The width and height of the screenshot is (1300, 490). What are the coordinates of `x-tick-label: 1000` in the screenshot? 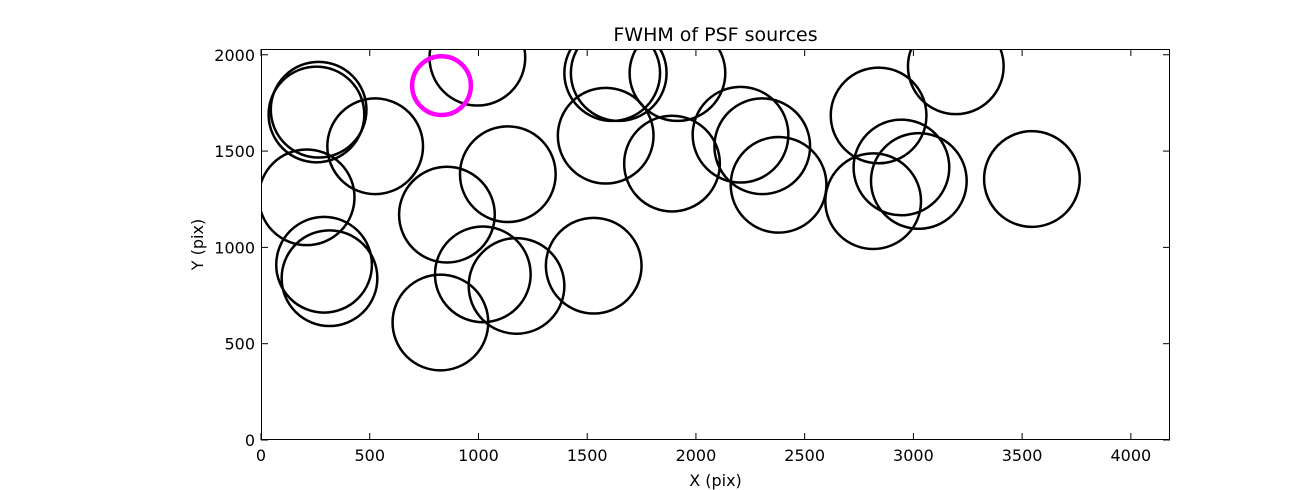 It's located at (478, 455).